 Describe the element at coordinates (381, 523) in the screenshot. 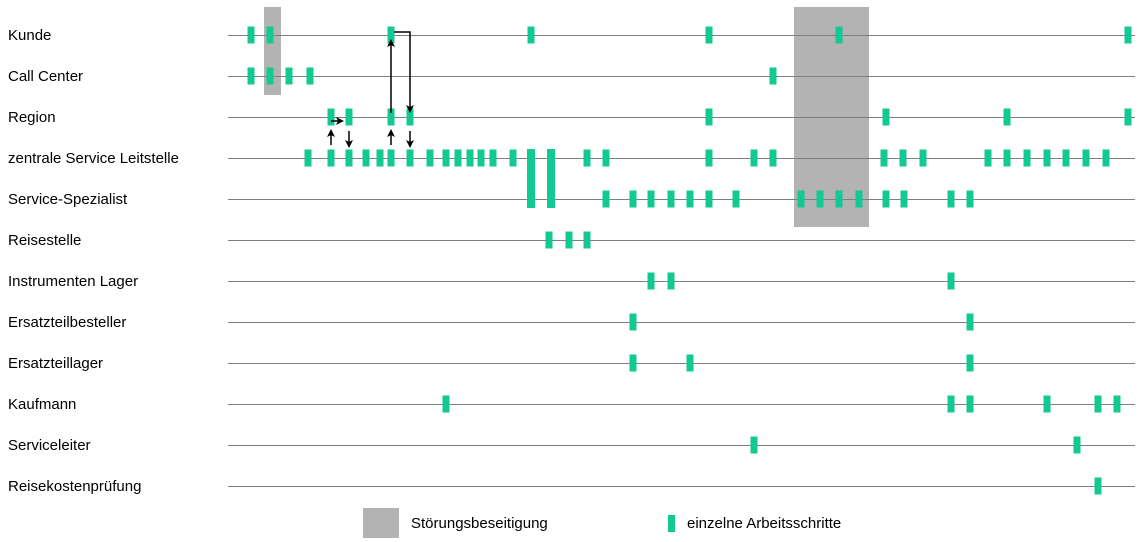

I see `legend-disturbance-swatch` at that location.